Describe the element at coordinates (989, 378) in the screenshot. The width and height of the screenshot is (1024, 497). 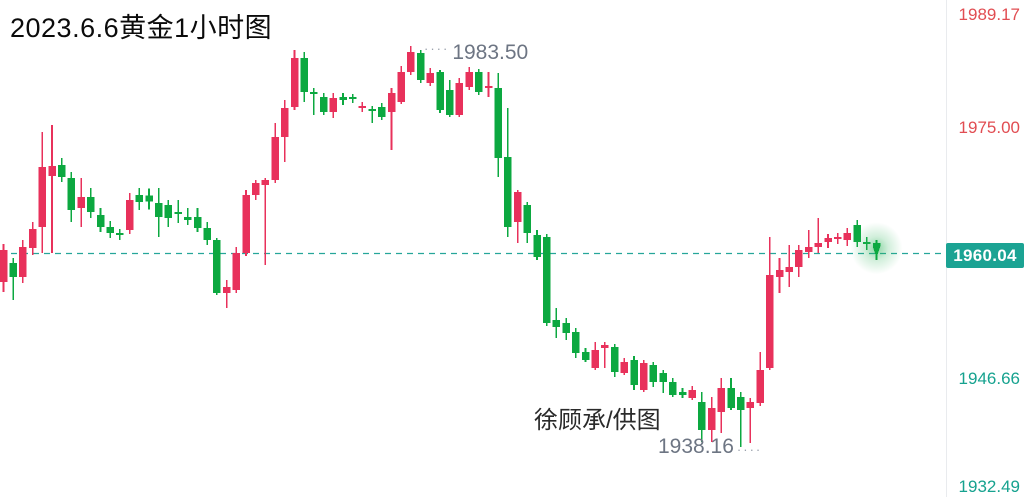
I see `y-axis-label: 1946.66` at that location.